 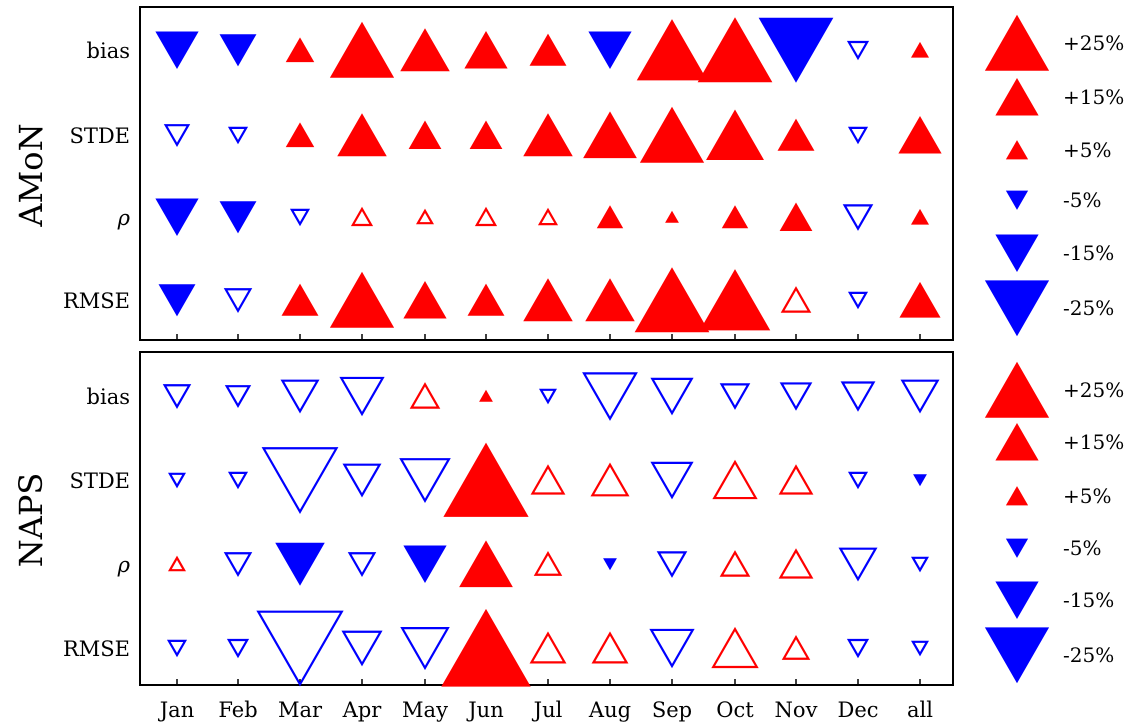 I want to click on legend-label: -5%, so click(x=1082, y=200).